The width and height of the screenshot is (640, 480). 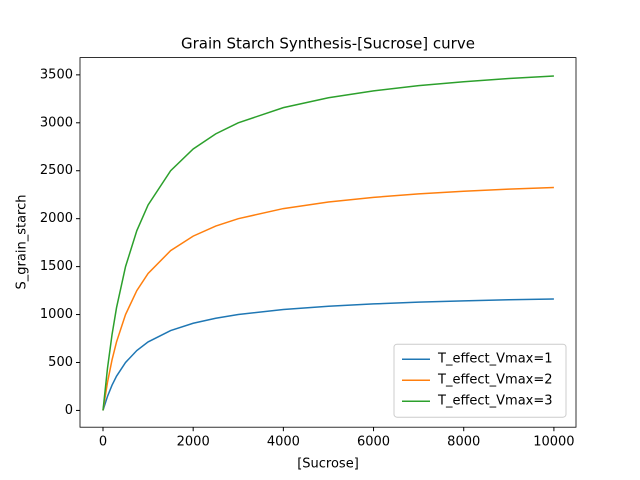 What do you see at coordinates (22, 242) in the screenshot?
I see `y-axis-label: S_grain_starch` at bounding box center [22, 242].